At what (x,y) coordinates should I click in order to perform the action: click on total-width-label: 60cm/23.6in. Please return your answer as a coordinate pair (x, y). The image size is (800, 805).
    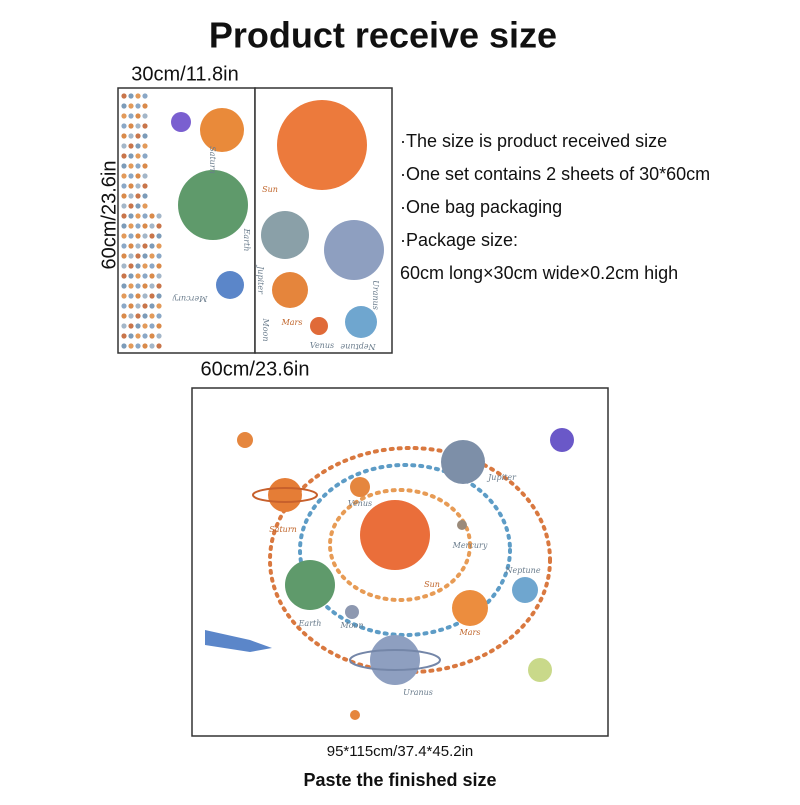
    Looking at the image, I should click on (255, 369).